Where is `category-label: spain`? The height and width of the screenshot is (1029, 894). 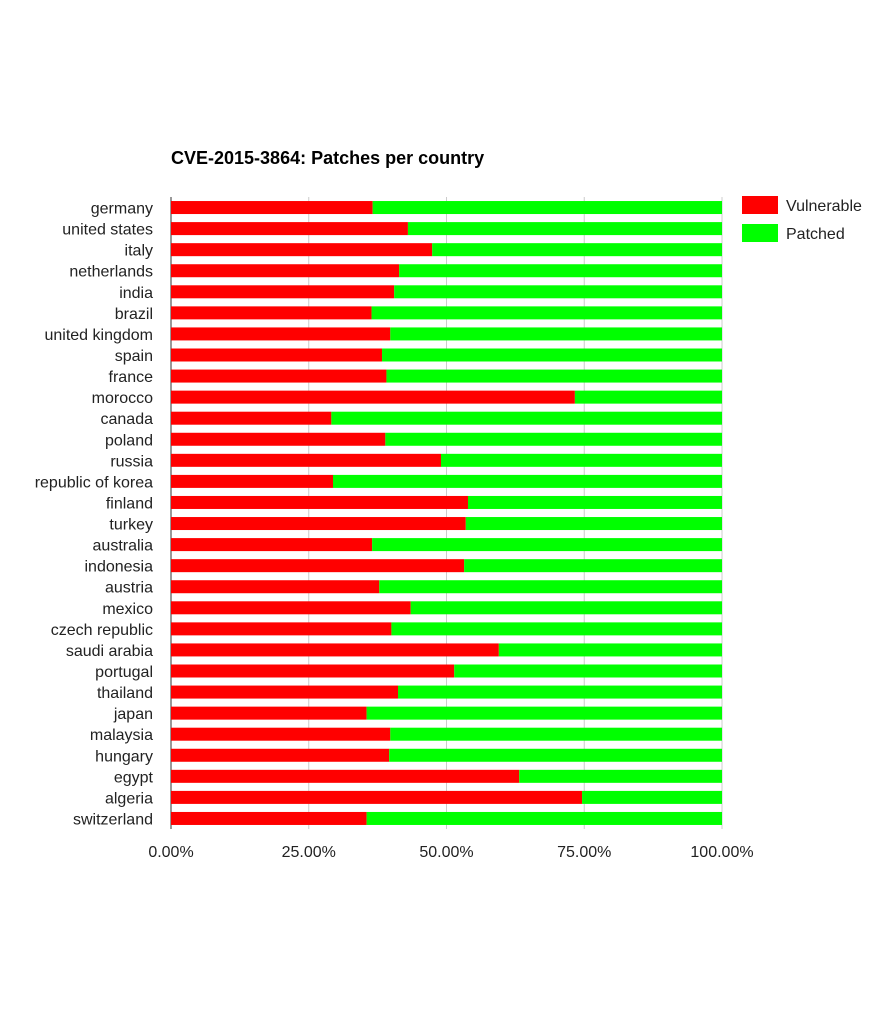 category-label: spain is located at coordinates (134, 356).